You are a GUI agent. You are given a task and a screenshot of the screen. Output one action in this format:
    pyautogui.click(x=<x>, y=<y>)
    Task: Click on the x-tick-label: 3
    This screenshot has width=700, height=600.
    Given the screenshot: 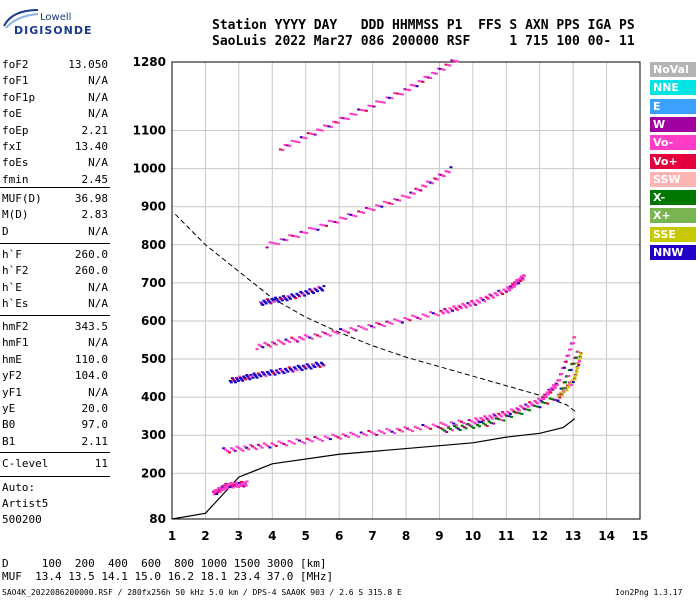 What is the action you would take?
    pyautogui.click(x=239, y=536)
    